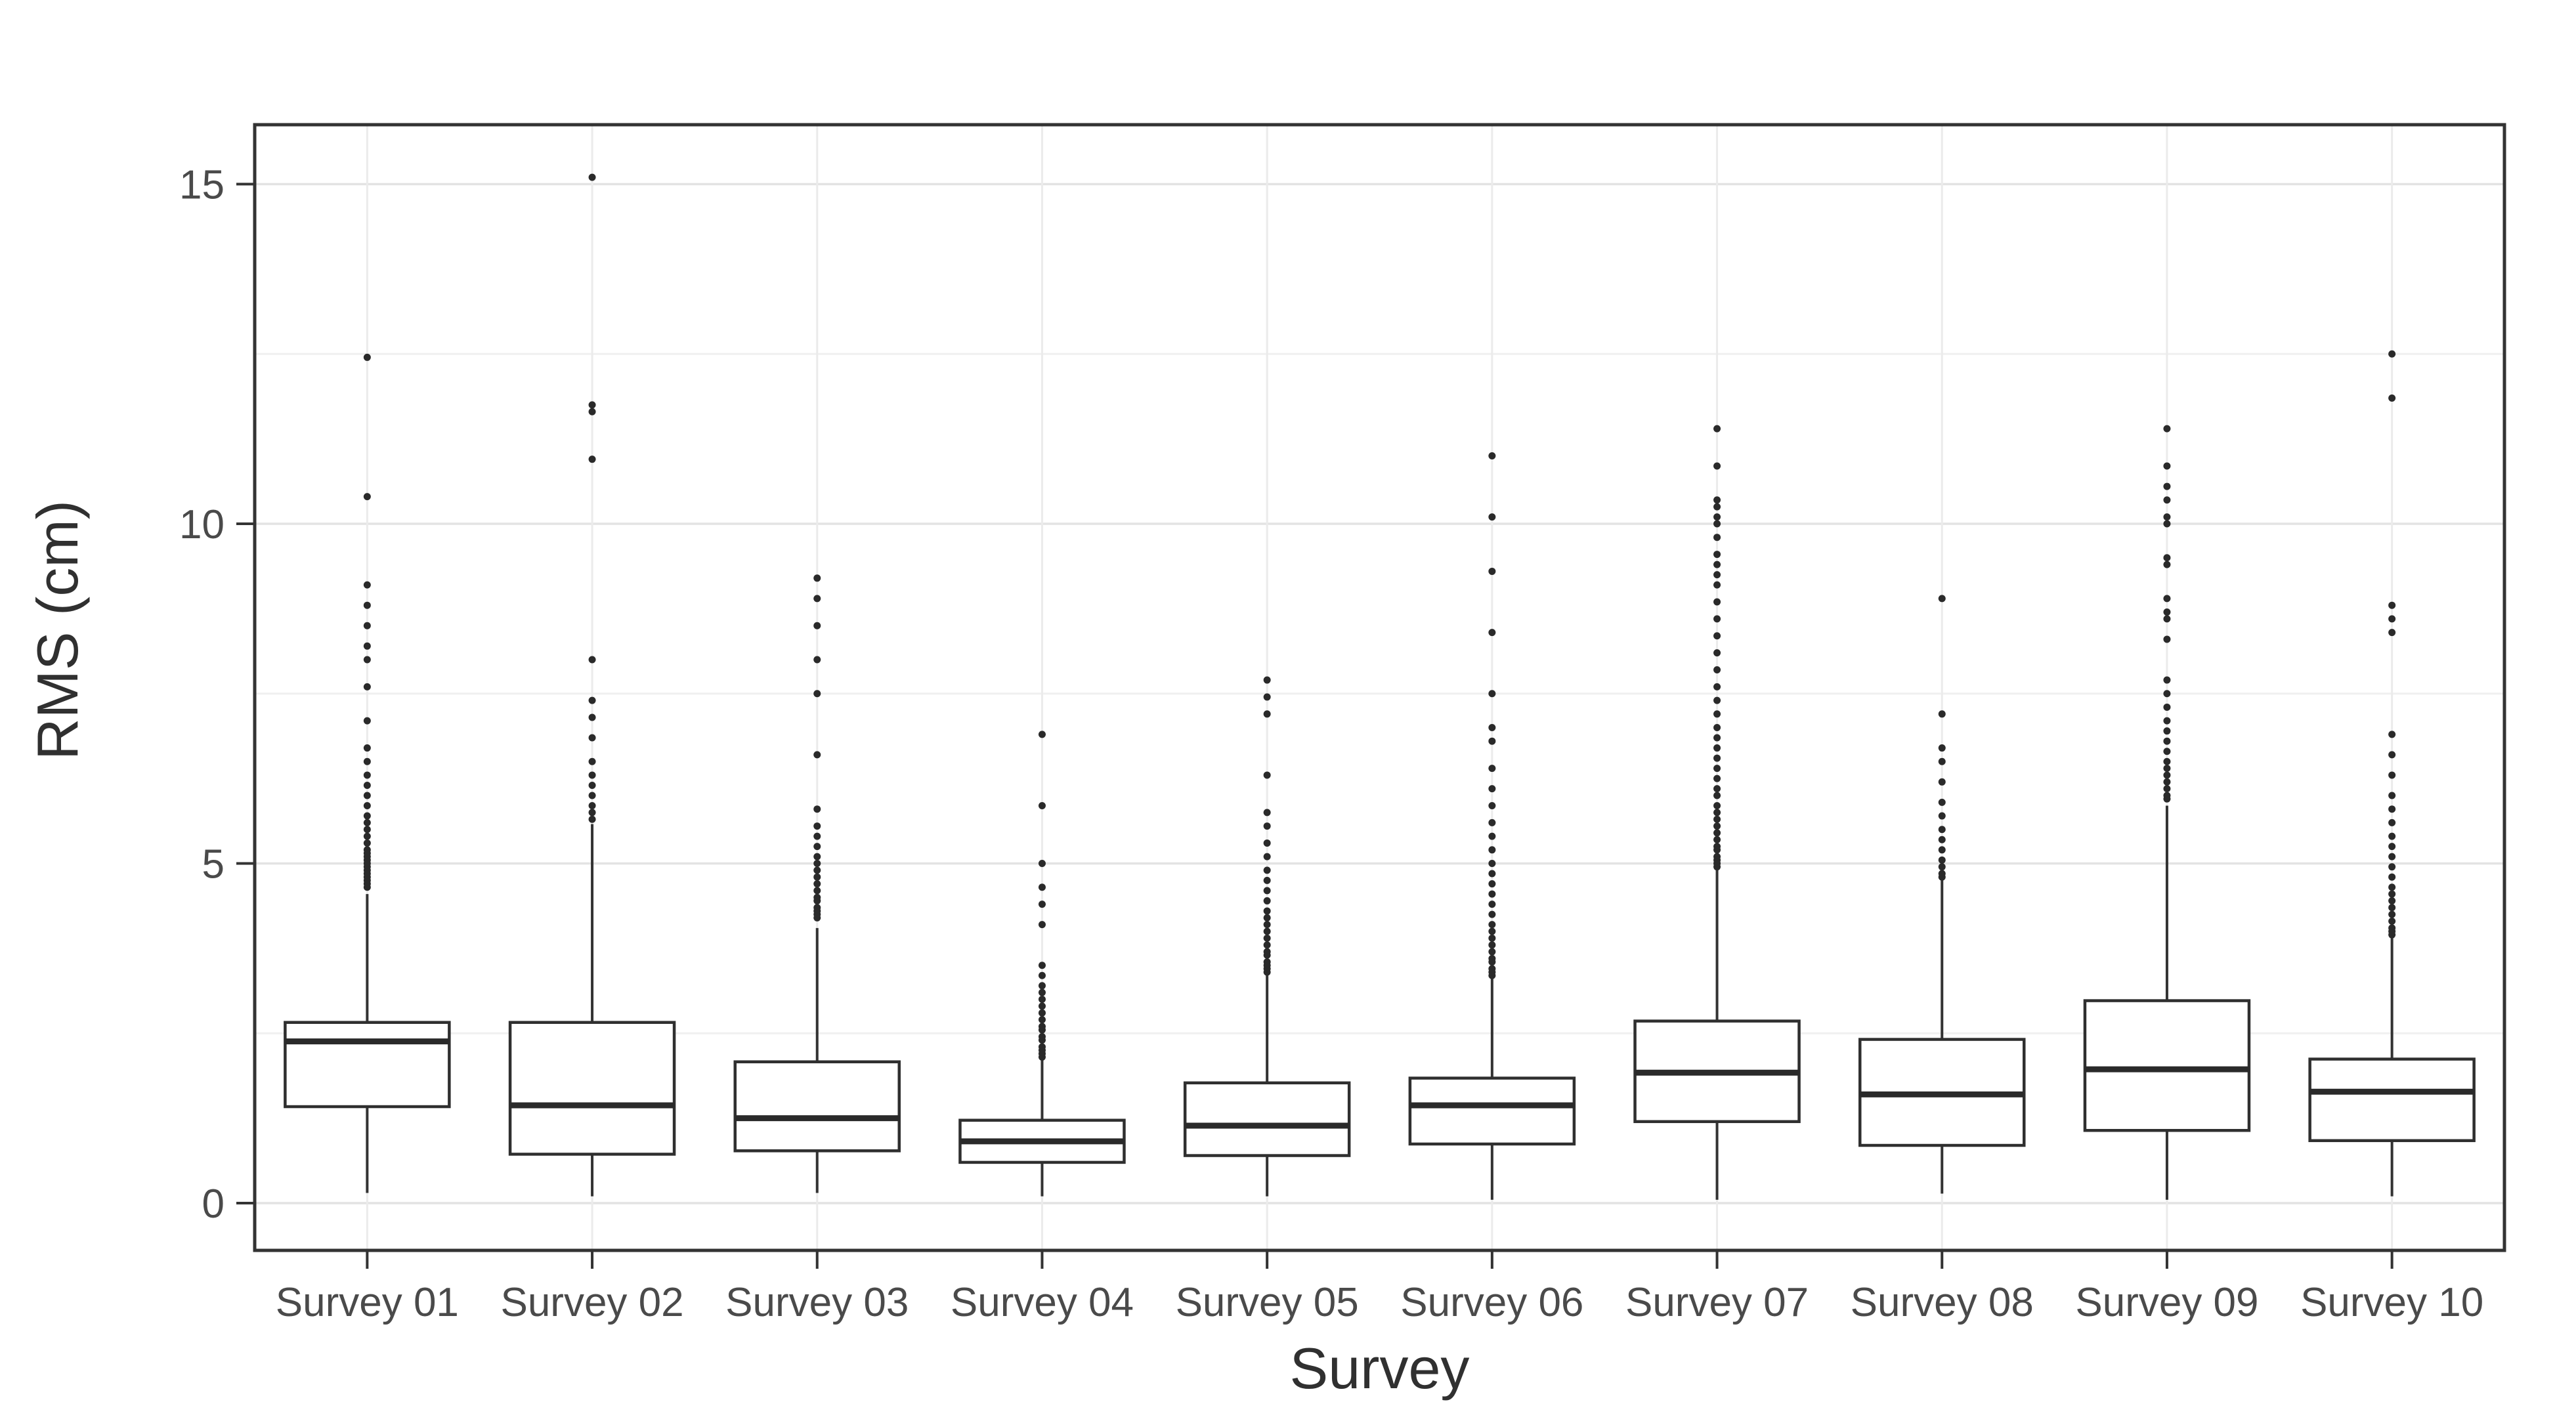 Image resolution: width=2576 pixels, height=1423 pixels. I want to click on x-tick-label: Survey 06, so click(1492, 1302).